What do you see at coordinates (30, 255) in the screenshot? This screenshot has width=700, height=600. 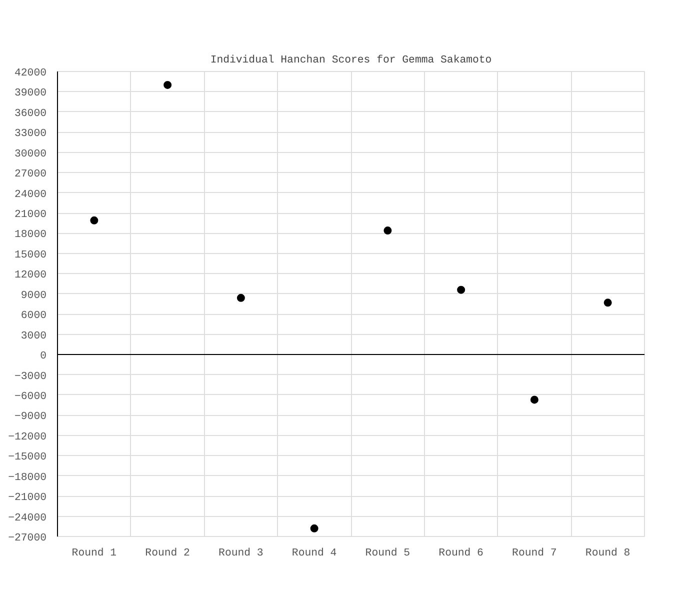 I see `y-tick-label: 15000` at bounding box center [30, 255].